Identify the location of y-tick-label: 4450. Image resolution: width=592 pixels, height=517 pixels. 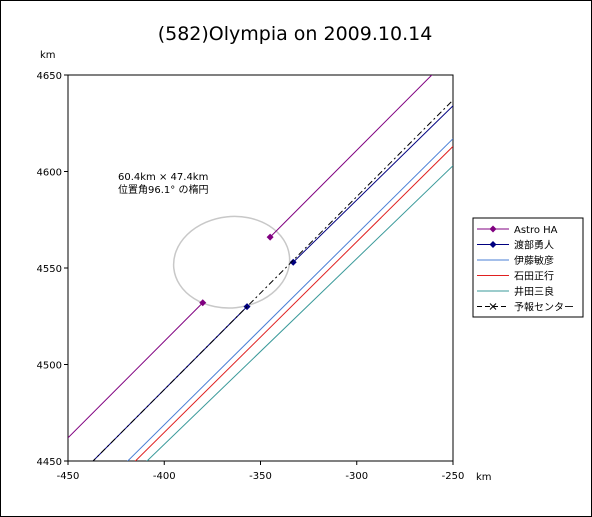
(49, 462).